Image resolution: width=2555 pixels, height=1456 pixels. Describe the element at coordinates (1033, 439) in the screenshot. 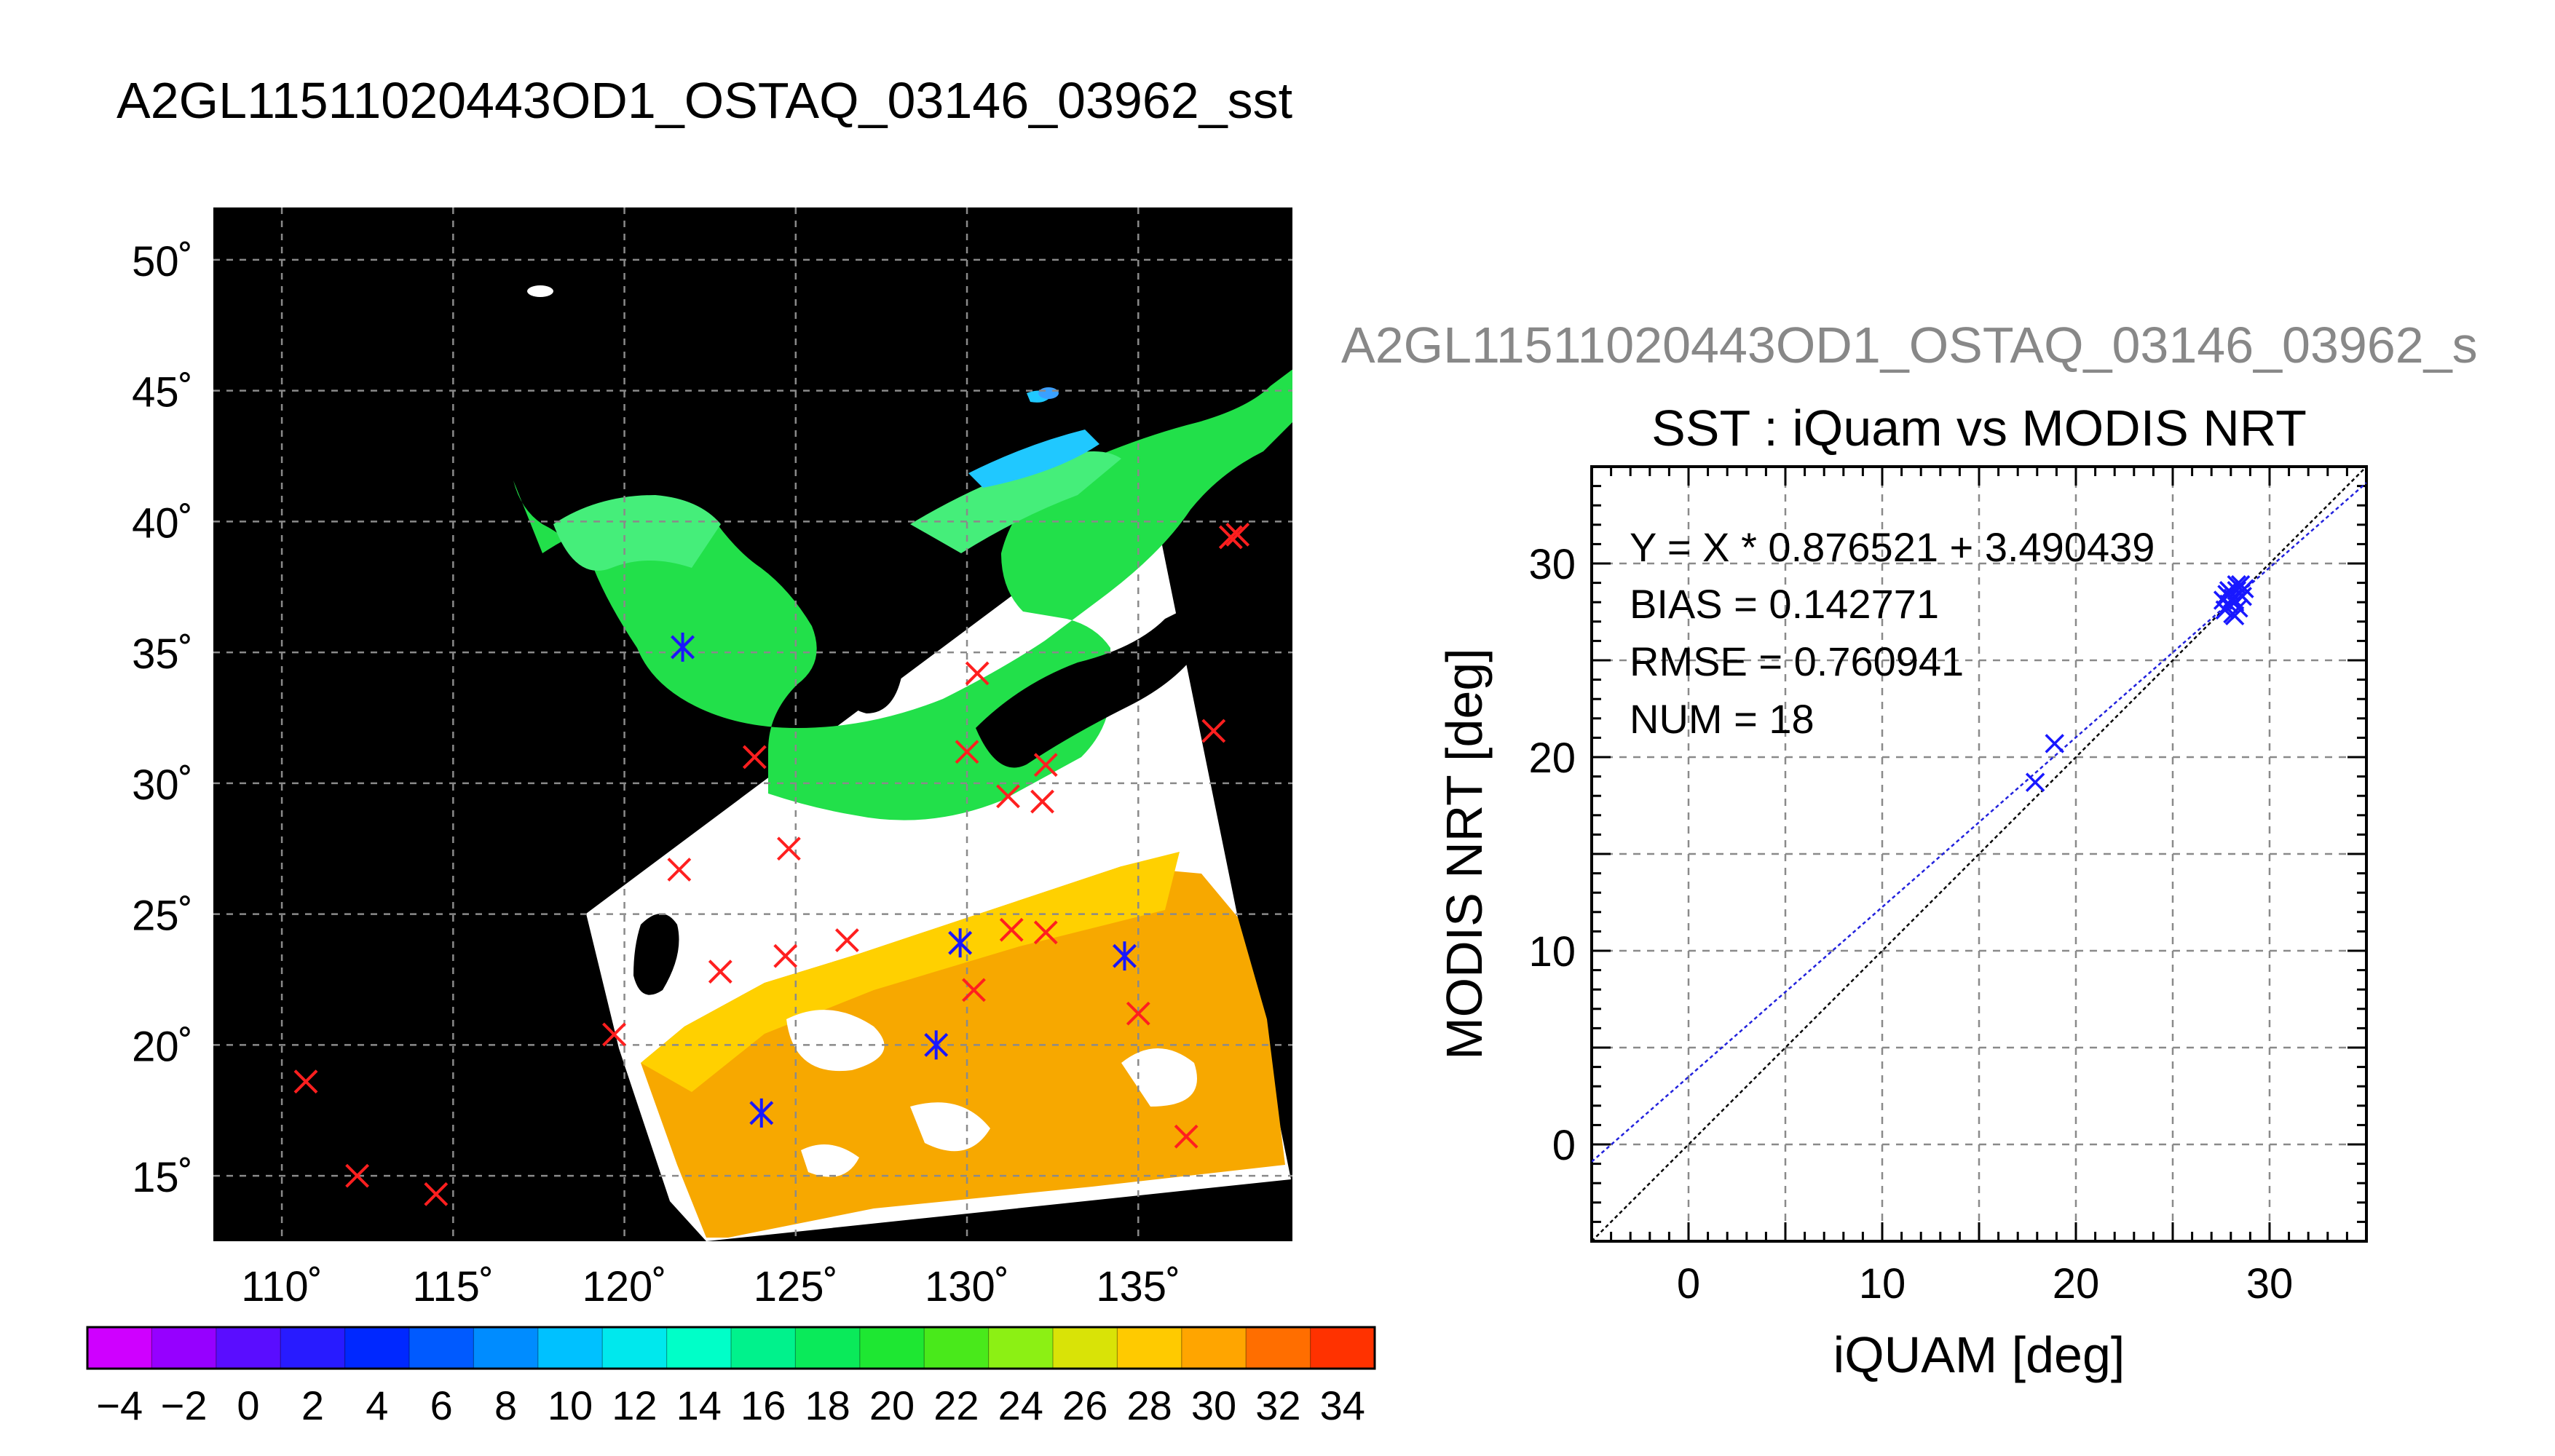

I see `sst-cyan-region` at that location.